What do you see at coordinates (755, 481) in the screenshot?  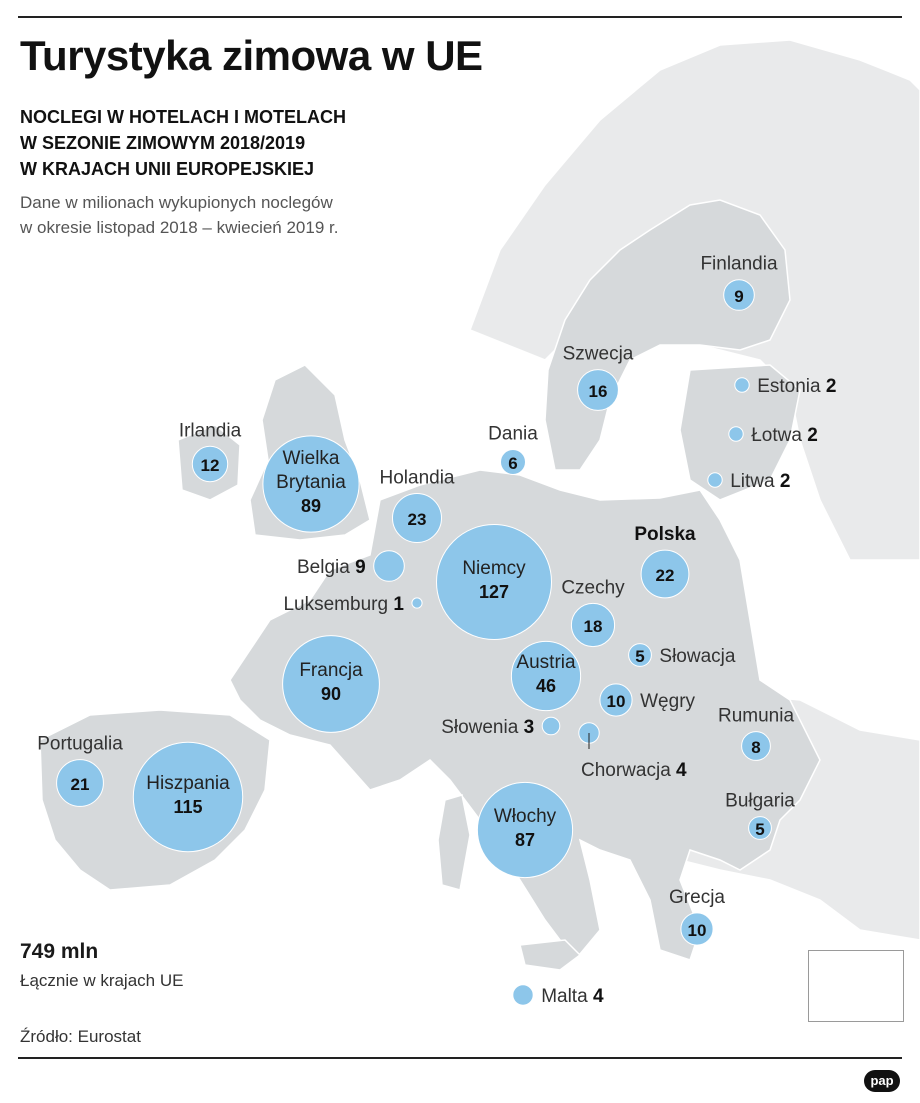 I see `country-name-litwa: Litwa` at bounding box center [755, 481].